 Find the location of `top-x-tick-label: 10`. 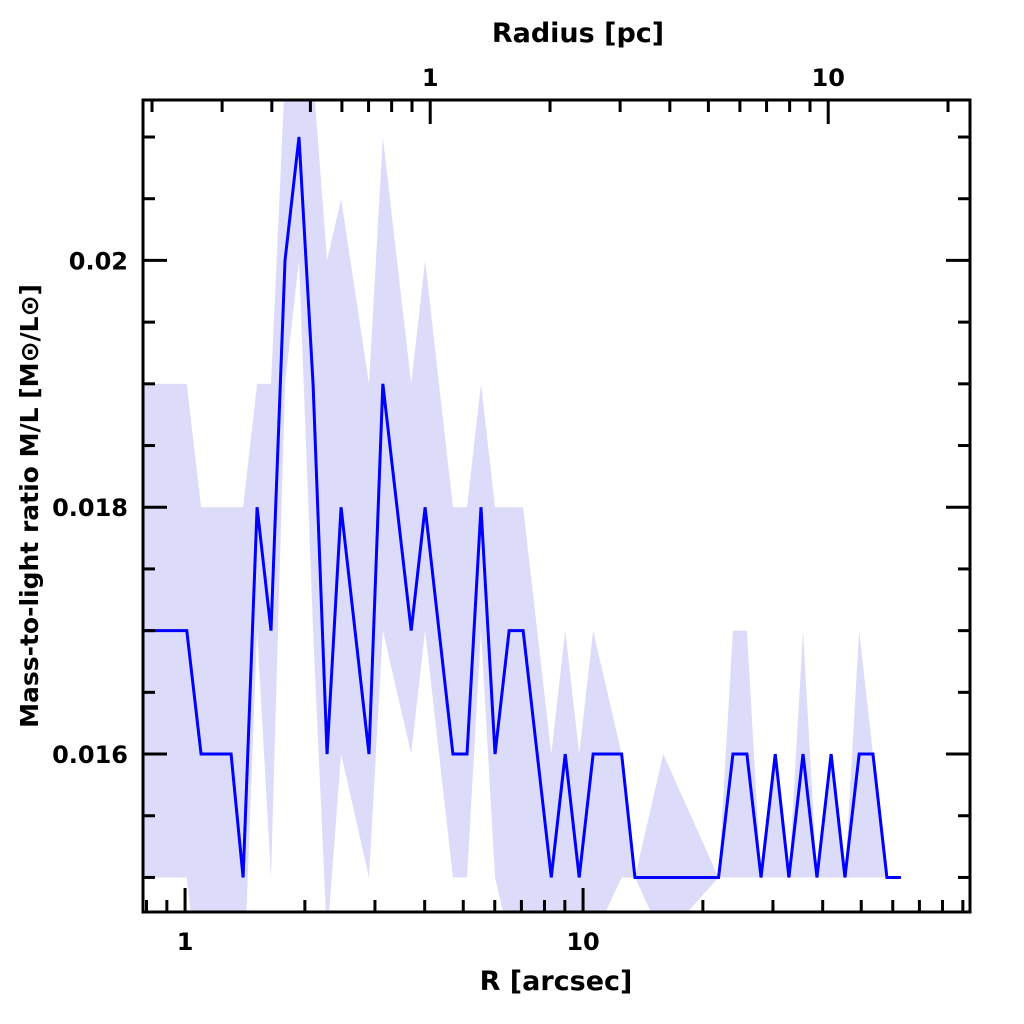

top-x-tick-label: 10 is located at coordinates (828, 78).